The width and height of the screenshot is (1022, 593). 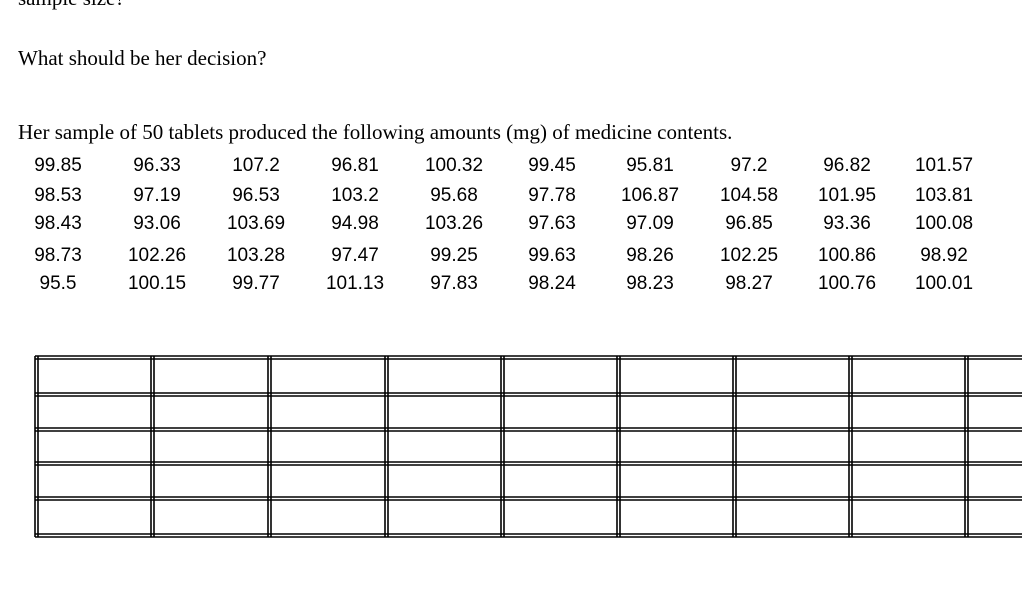 What do you see at coordinates (650, 255) in the screenshot?
I see `sample-value: 98.26` at bounding box center [650, 255].